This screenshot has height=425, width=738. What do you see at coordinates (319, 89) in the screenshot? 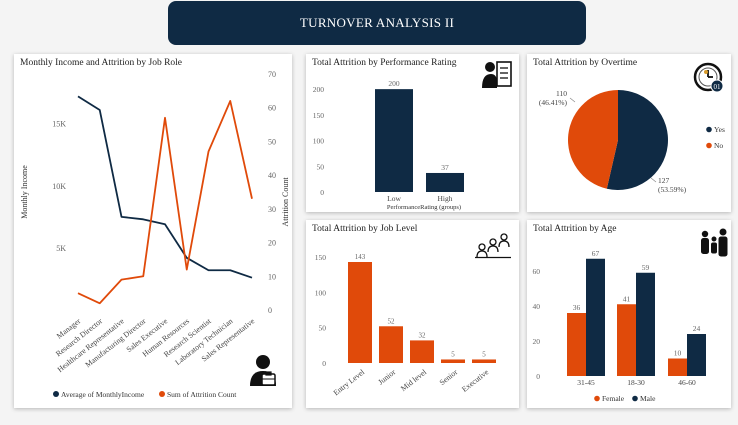
I see `y-tick-label: 200` at bounding box center [319, 89].